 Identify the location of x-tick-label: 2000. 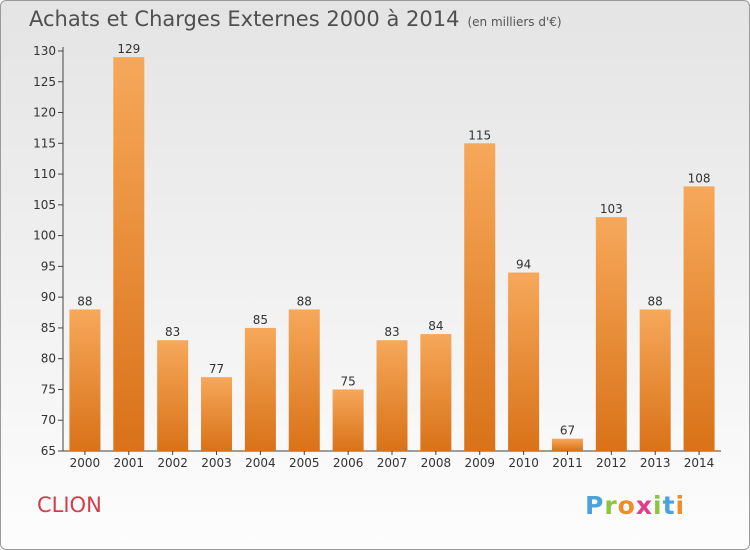
(85, 463).